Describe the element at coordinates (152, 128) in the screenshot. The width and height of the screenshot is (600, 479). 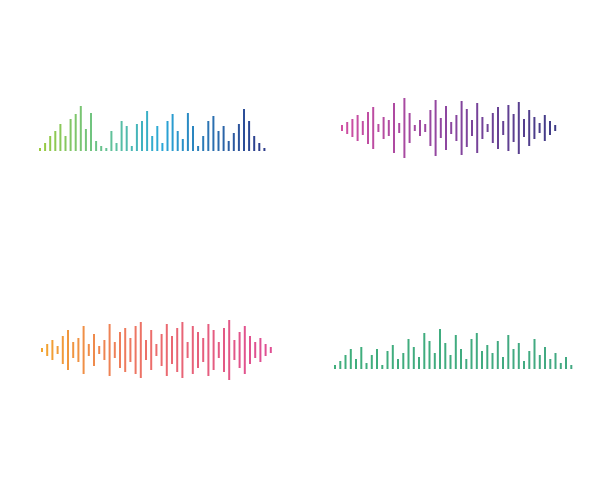
I see `wave-green-blue` at that location.